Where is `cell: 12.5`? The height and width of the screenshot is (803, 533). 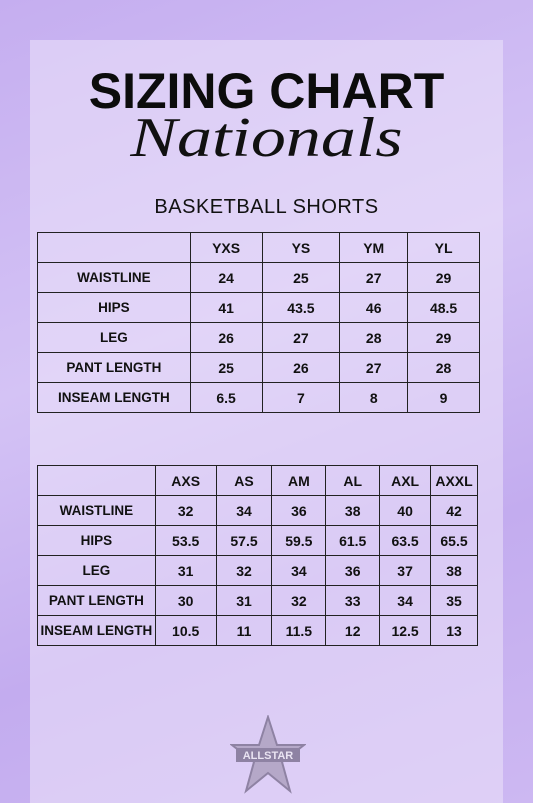
cell: 12.5 is located at coordinates (405, 630).